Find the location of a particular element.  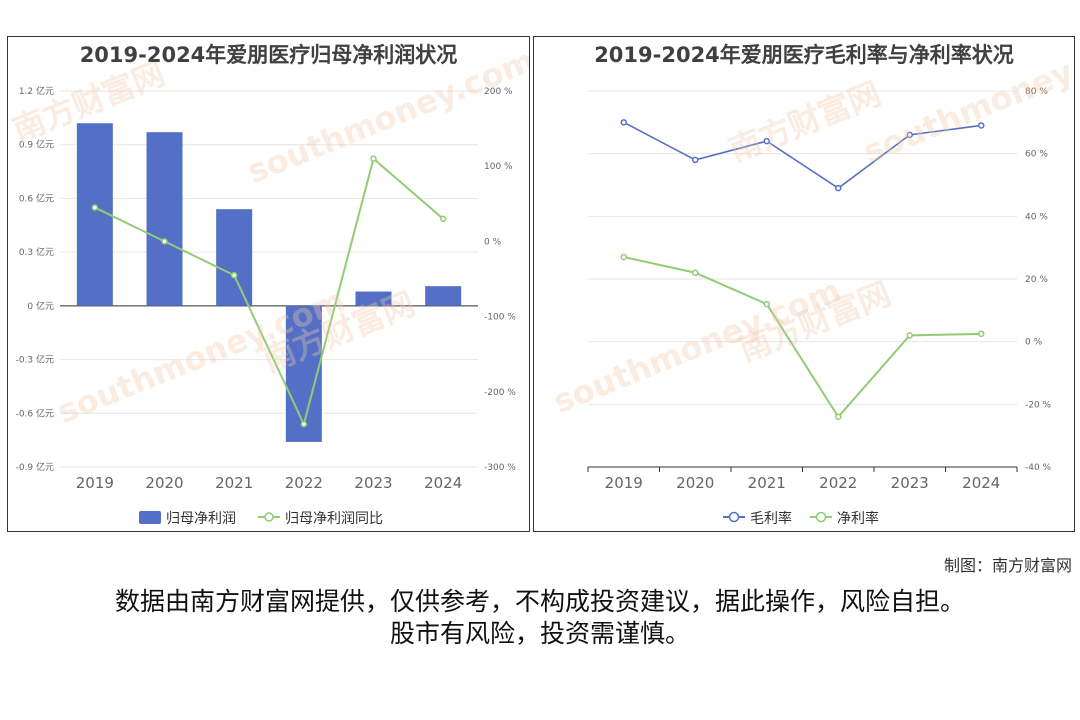

legend-label: 净利率 is located at coordinates (858, 518).